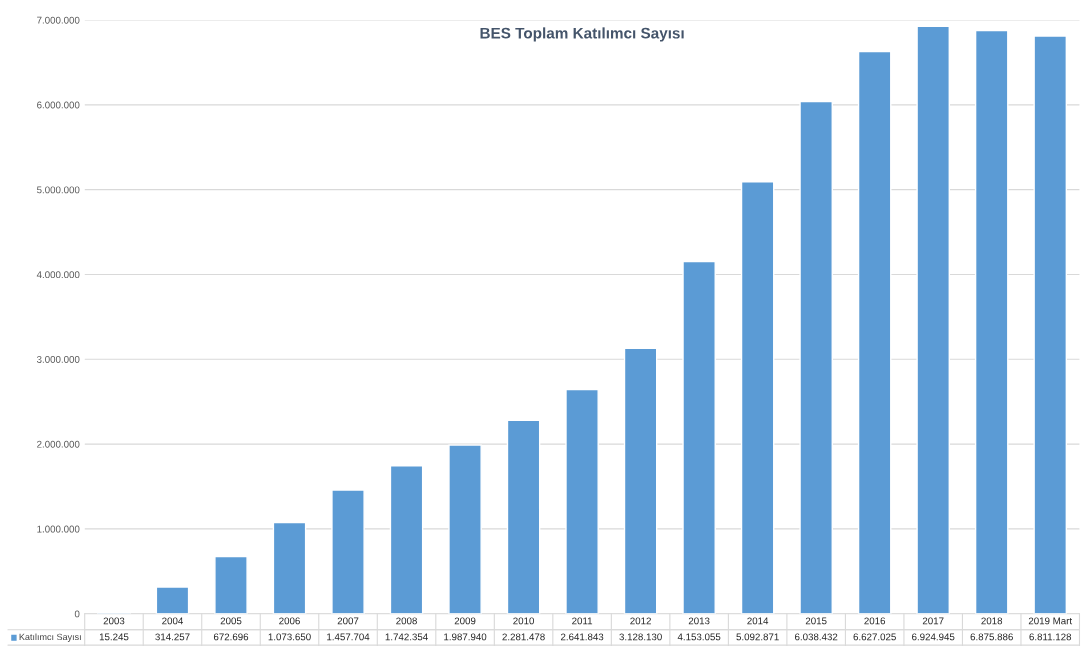 This screenshot has height=646, width=1086. Describe the element at coordinates (523, 637) in the screenshot. I see `data-label: 2.281.478` at that location.